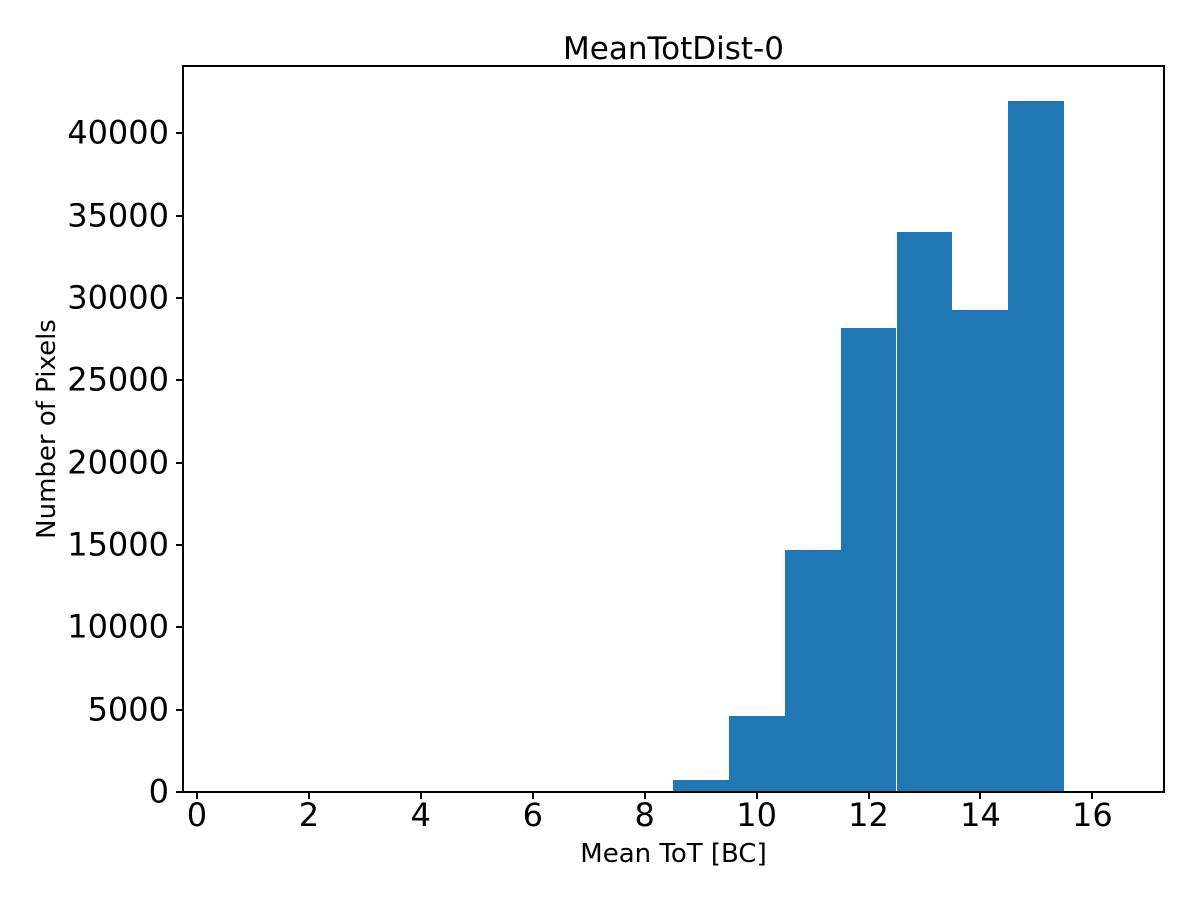 The height and width of the screenshot is (900, 1200). Describe the element at coordinates (673, 49) in the screenshot. I see `chart-title: MeanTotDist-0` at that location.